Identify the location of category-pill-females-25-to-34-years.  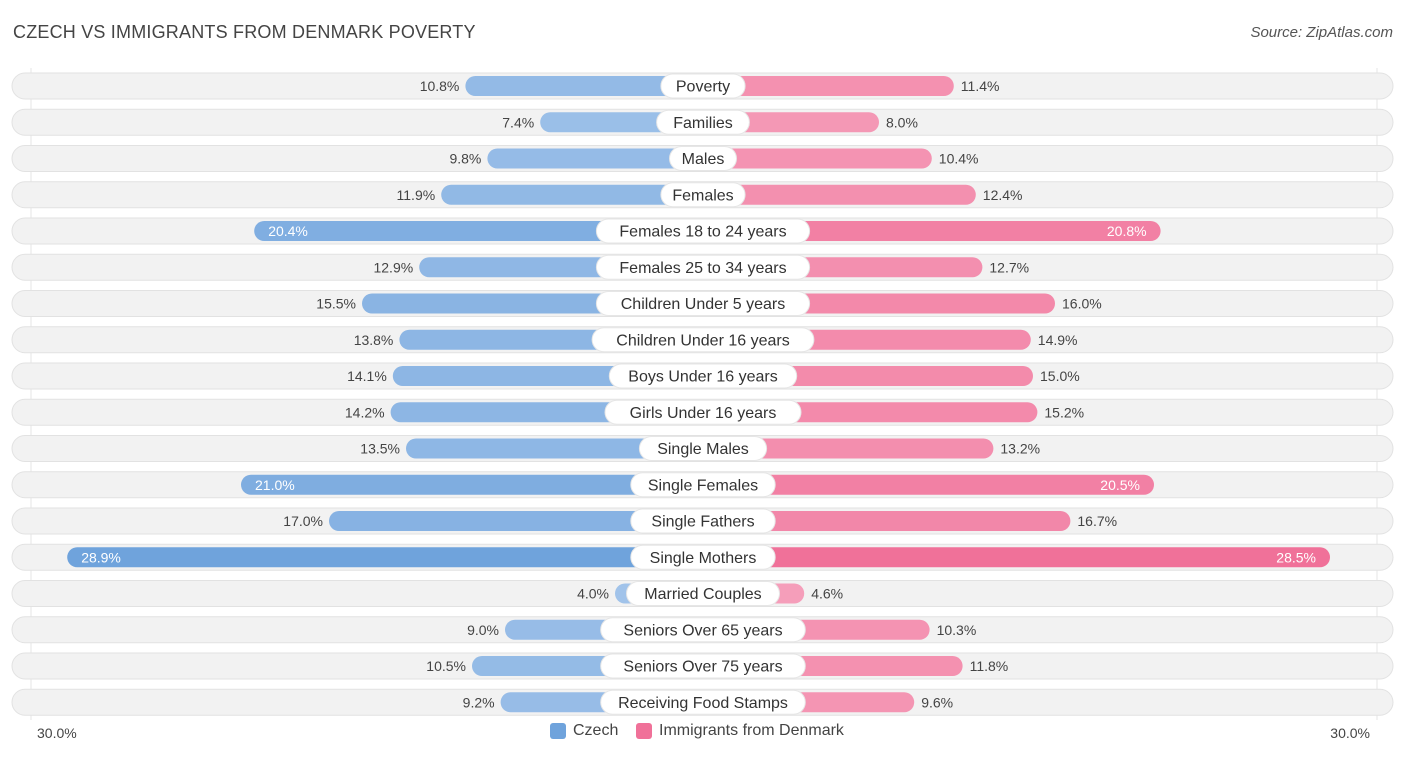
(703, 267).